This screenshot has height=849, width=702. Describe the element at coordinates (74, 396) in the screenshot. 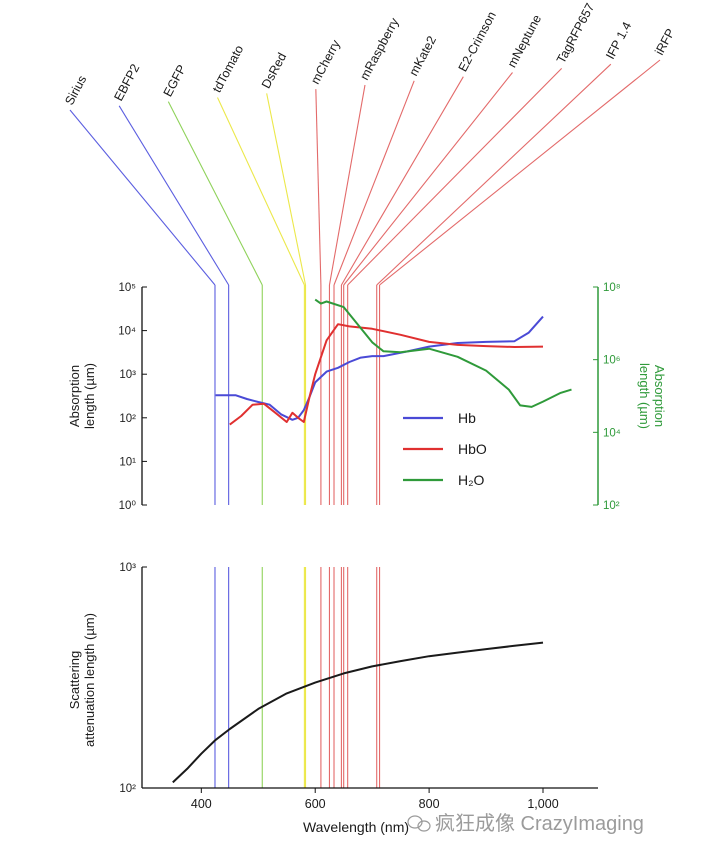

I see `y-axis-label-line: Absorption` at that location.